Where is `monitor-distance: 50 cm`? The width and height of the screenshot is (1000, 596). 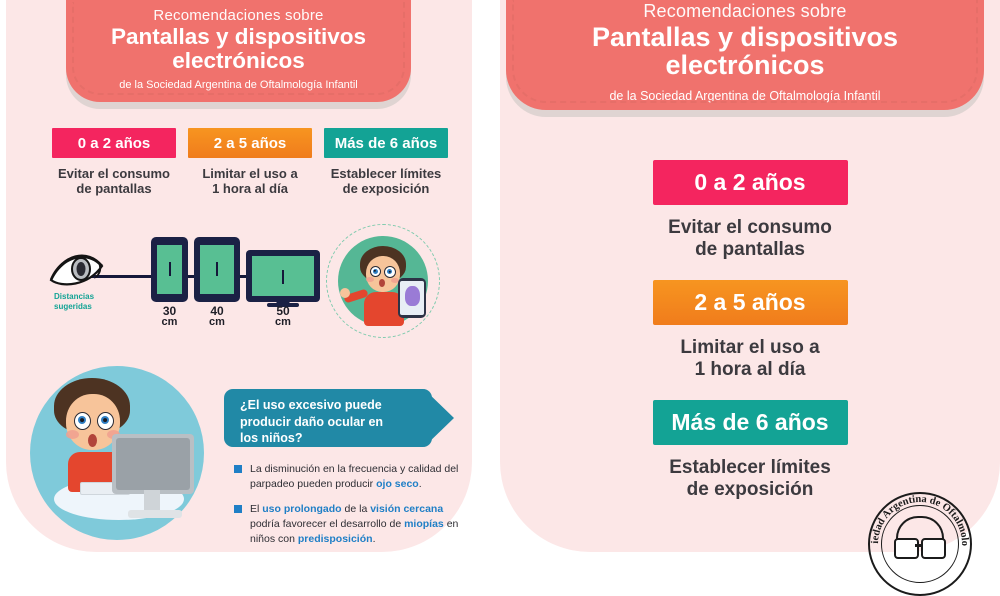 monitor-distance: 50 cm is located at coordinates (283, 316).